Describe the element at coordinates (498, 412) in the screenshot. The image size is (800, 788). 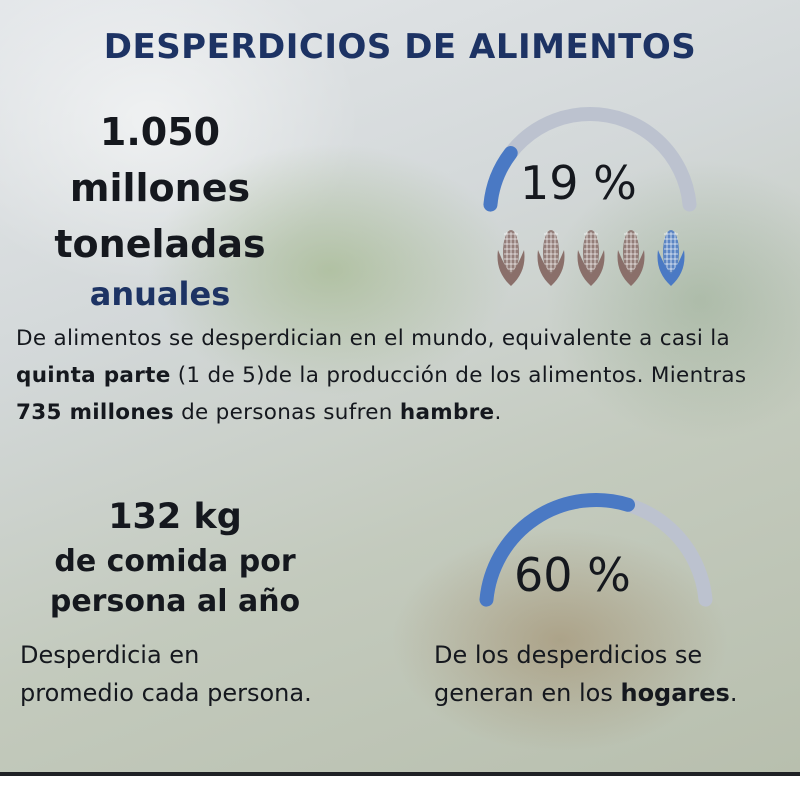
I see `paragraph-text-4: .` at that location.